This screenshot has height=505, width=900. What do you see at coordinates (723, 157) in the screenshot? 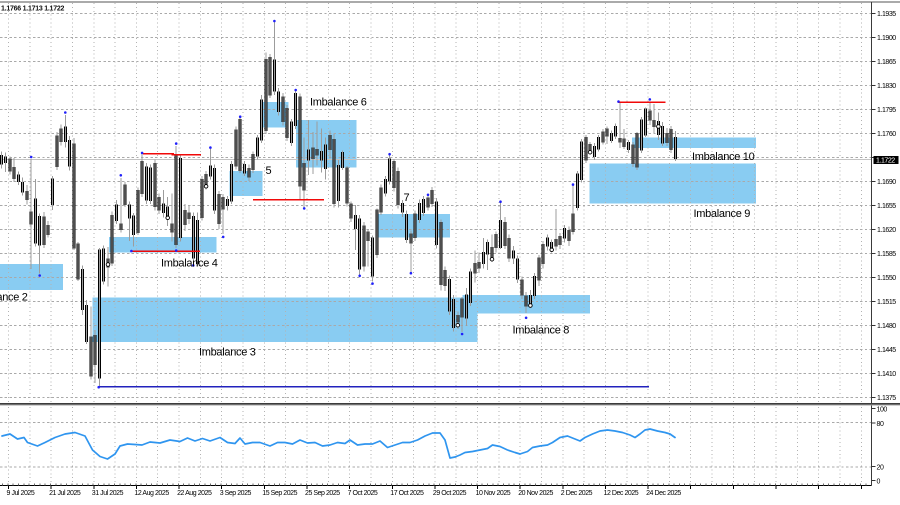
I see `svg-text: Imbalance 10` at bounding box center [723, 157].